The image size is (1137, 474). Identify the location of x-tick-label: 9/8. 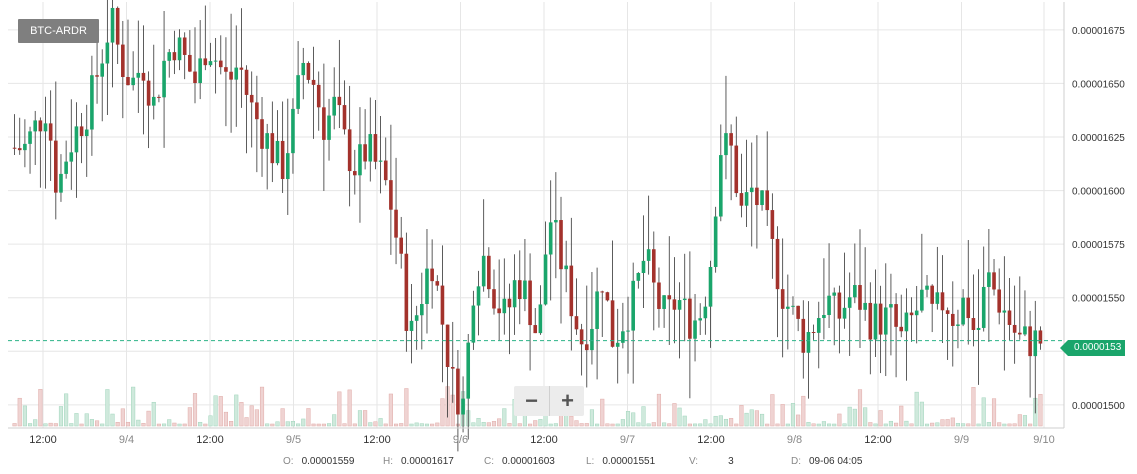
(794, 440).